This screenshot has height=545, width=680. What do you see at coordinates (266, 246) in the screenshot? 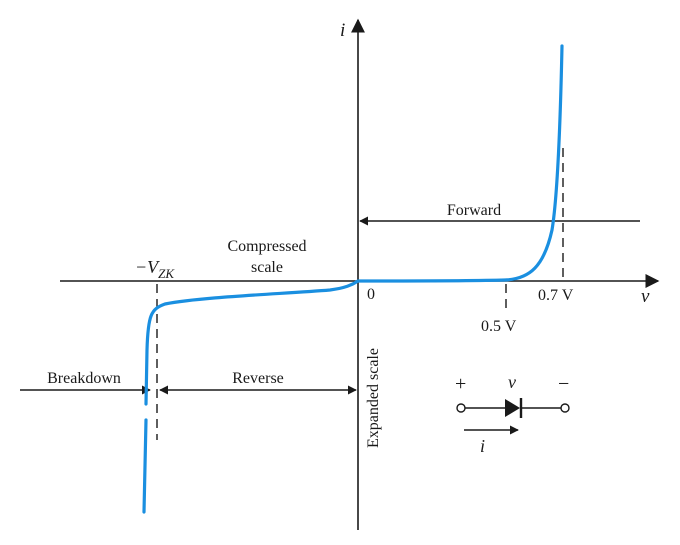
I see `compressed-scale-label-line1: Compressed` at bounding box center [266, 246].